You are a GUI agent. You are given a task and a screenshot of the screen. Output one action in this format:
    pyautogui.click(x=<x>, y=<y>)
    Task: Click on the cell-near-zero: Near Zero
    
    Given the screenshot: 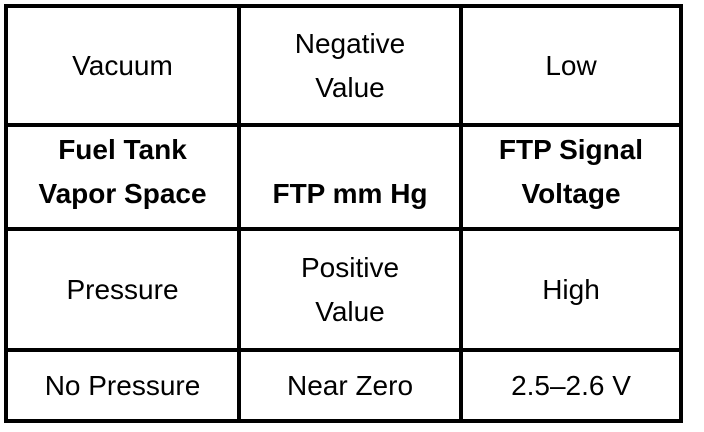 What is the action you would take?
    pyautogui.click(x=350, y=385)
    